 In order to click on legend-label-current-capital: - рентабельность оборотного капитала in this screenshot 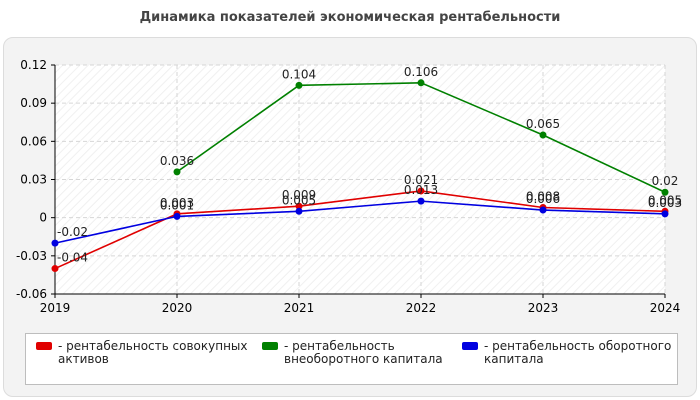, I will do `click(578, 352)`.